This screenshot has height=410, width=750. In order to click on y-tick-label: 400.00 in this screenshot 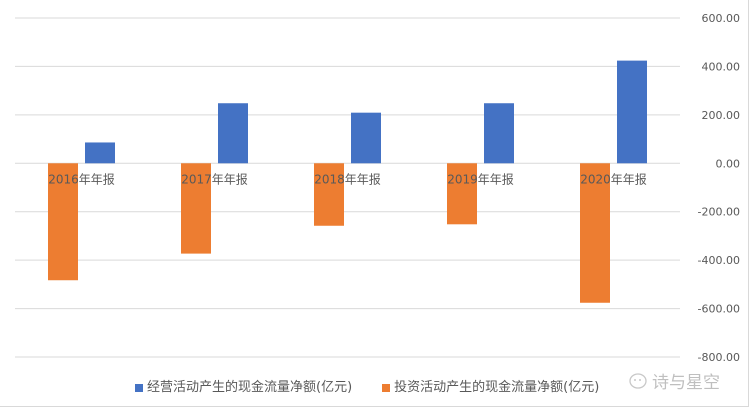, I will do `click(721, 66)`.